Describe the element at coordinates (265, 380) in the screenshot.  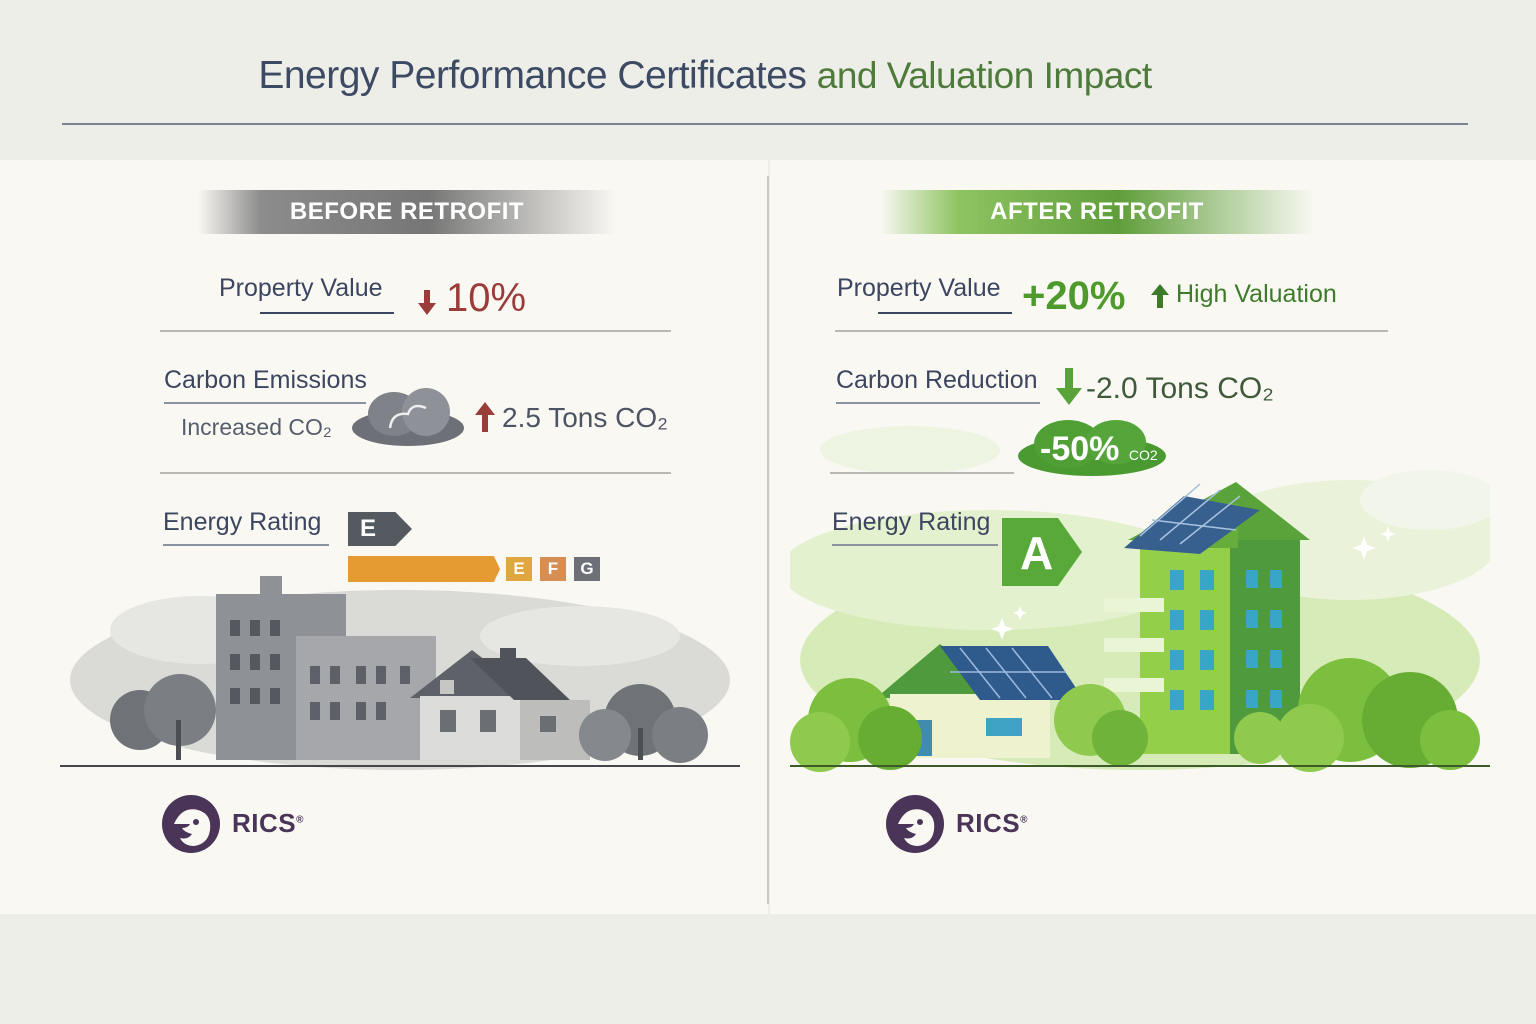
I see `before-carbon-label: Carbon Emissions` at that location.